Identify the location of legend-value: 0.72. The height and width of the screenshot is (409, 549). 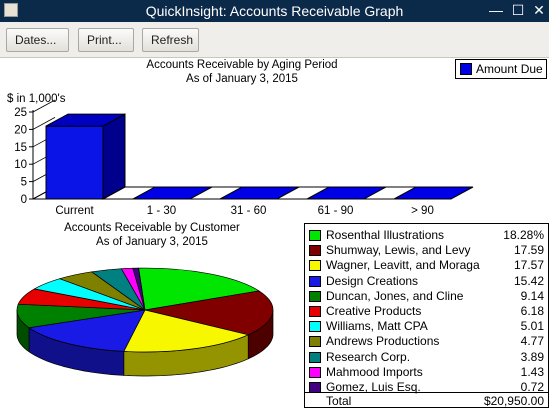
(532, 387).